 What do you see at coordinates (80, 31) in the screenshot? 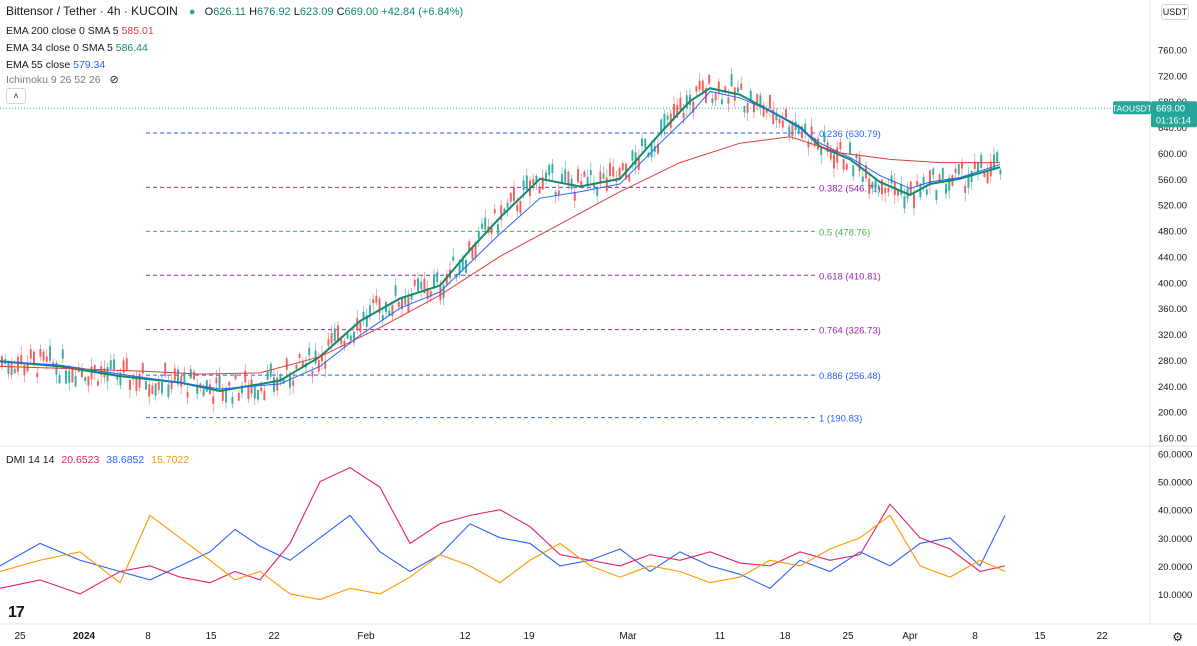
I see `indicator-ema200: EMA 200 close 0 SMA 5 585.01` at bounding box center [80, 31].